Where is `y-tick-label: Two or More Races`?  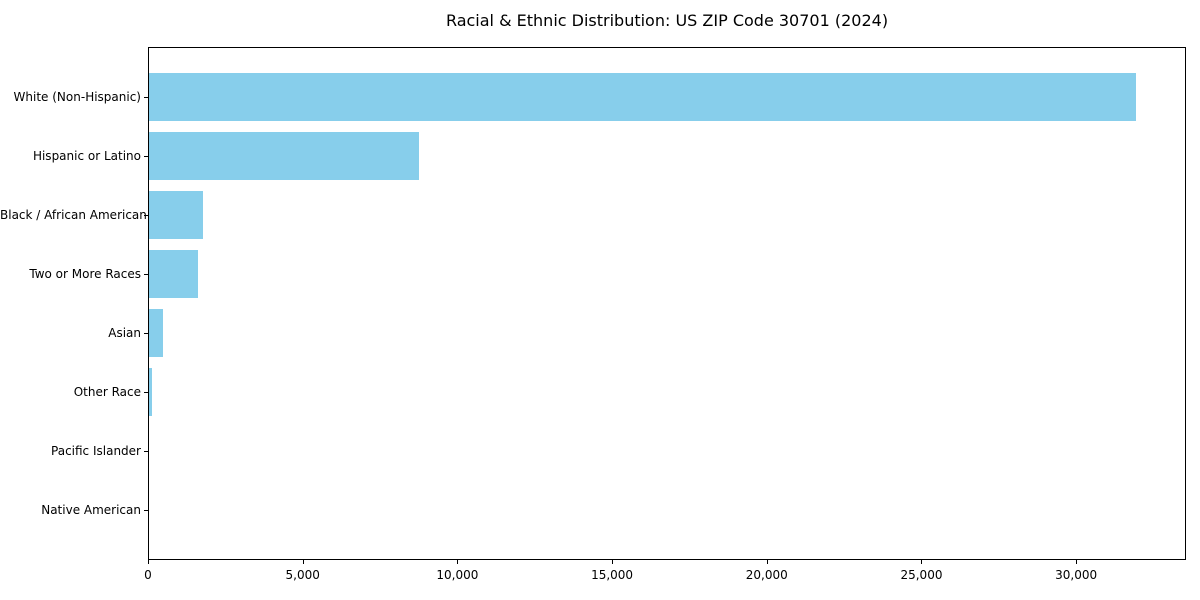
y-tick-label: Two or More Races is located at coordinates (85, 274).